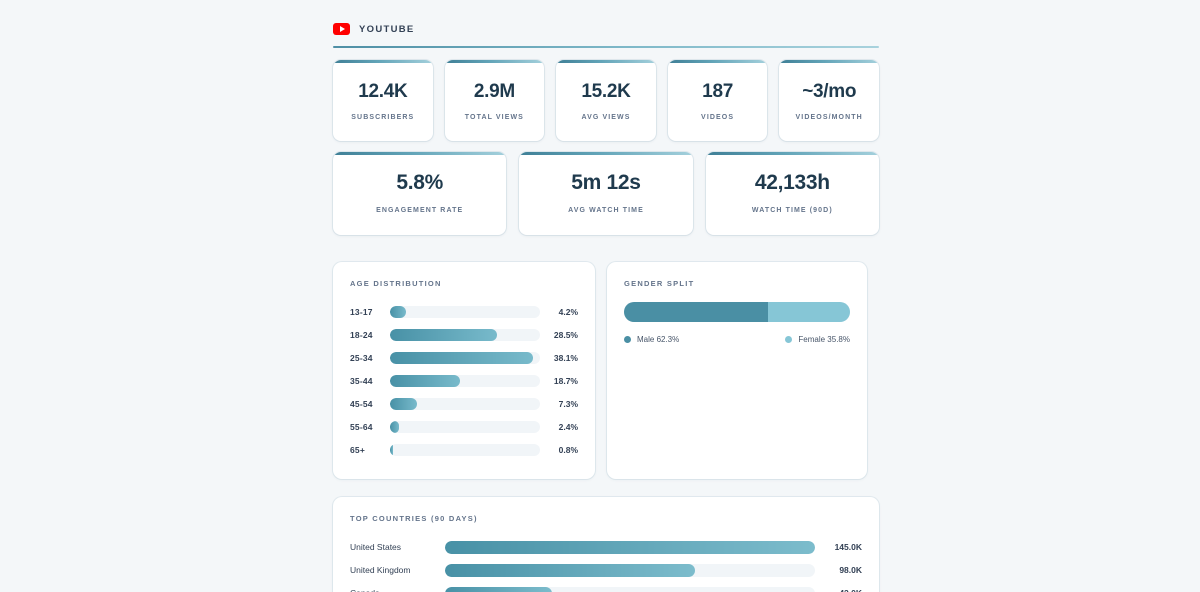  Describe the element at coordinates (565, 335) in the screenshot. I see `age-value: 28.5%` at that location.